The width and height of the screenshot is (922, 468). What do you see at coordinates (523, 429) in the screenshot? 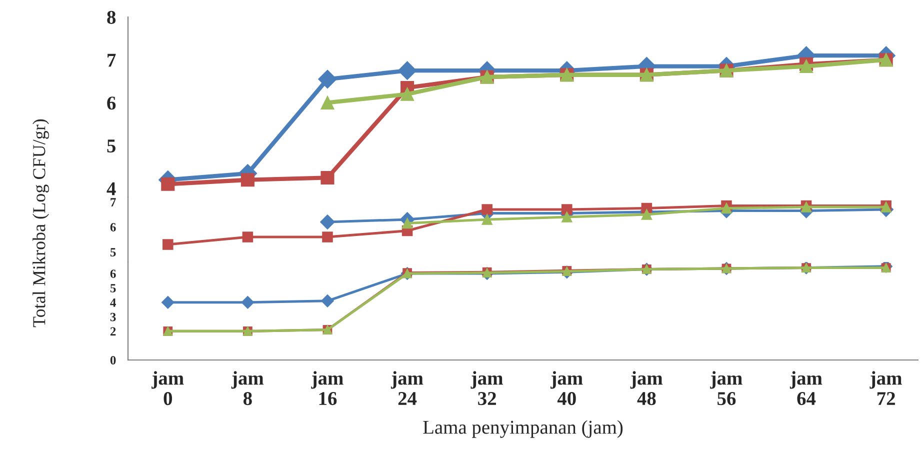
I see `x-axis-title: Lama penyimpanan (jam)` at bounding box center [523, 429].